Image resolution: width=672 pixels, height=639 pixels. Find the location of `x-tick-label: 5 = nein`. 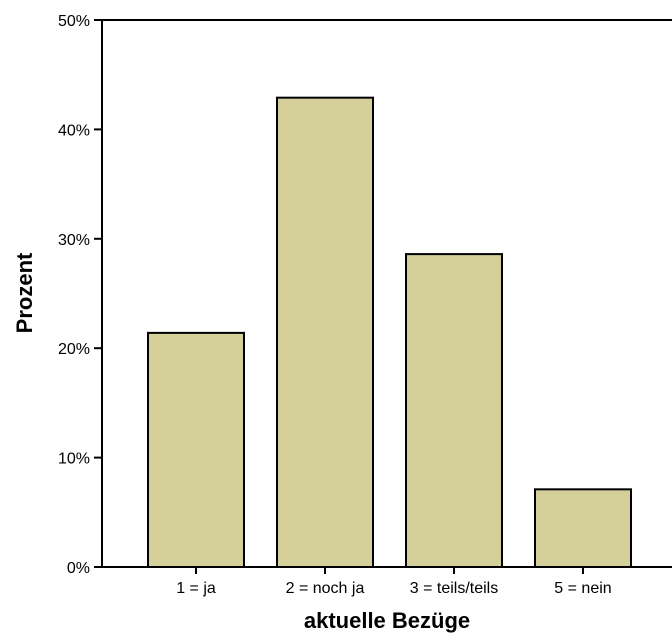

x-tick-label: 5 = nein is located at coordinates (582, 588).